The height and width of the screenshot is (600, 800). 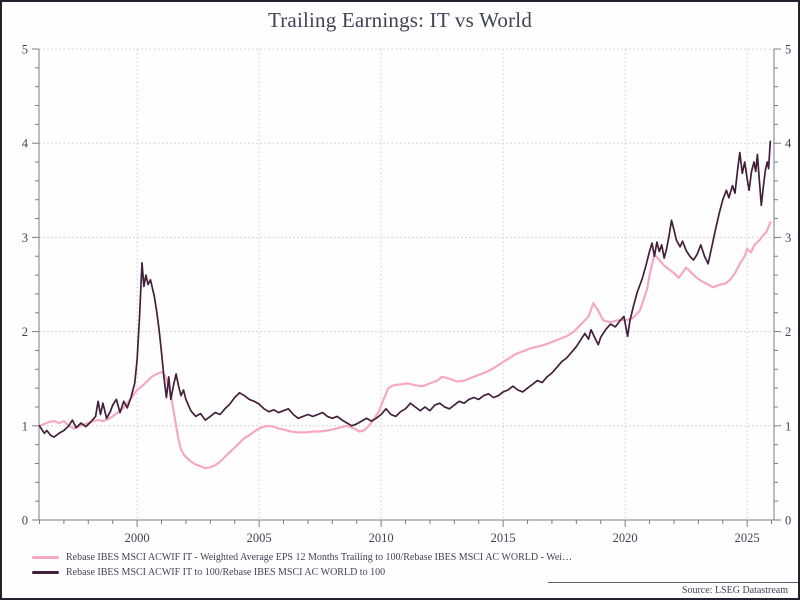 What do you see at coordinates (503, 538) in the screenshot?
I see `x-axis-label: 2015` at bounding box center [503, 538].